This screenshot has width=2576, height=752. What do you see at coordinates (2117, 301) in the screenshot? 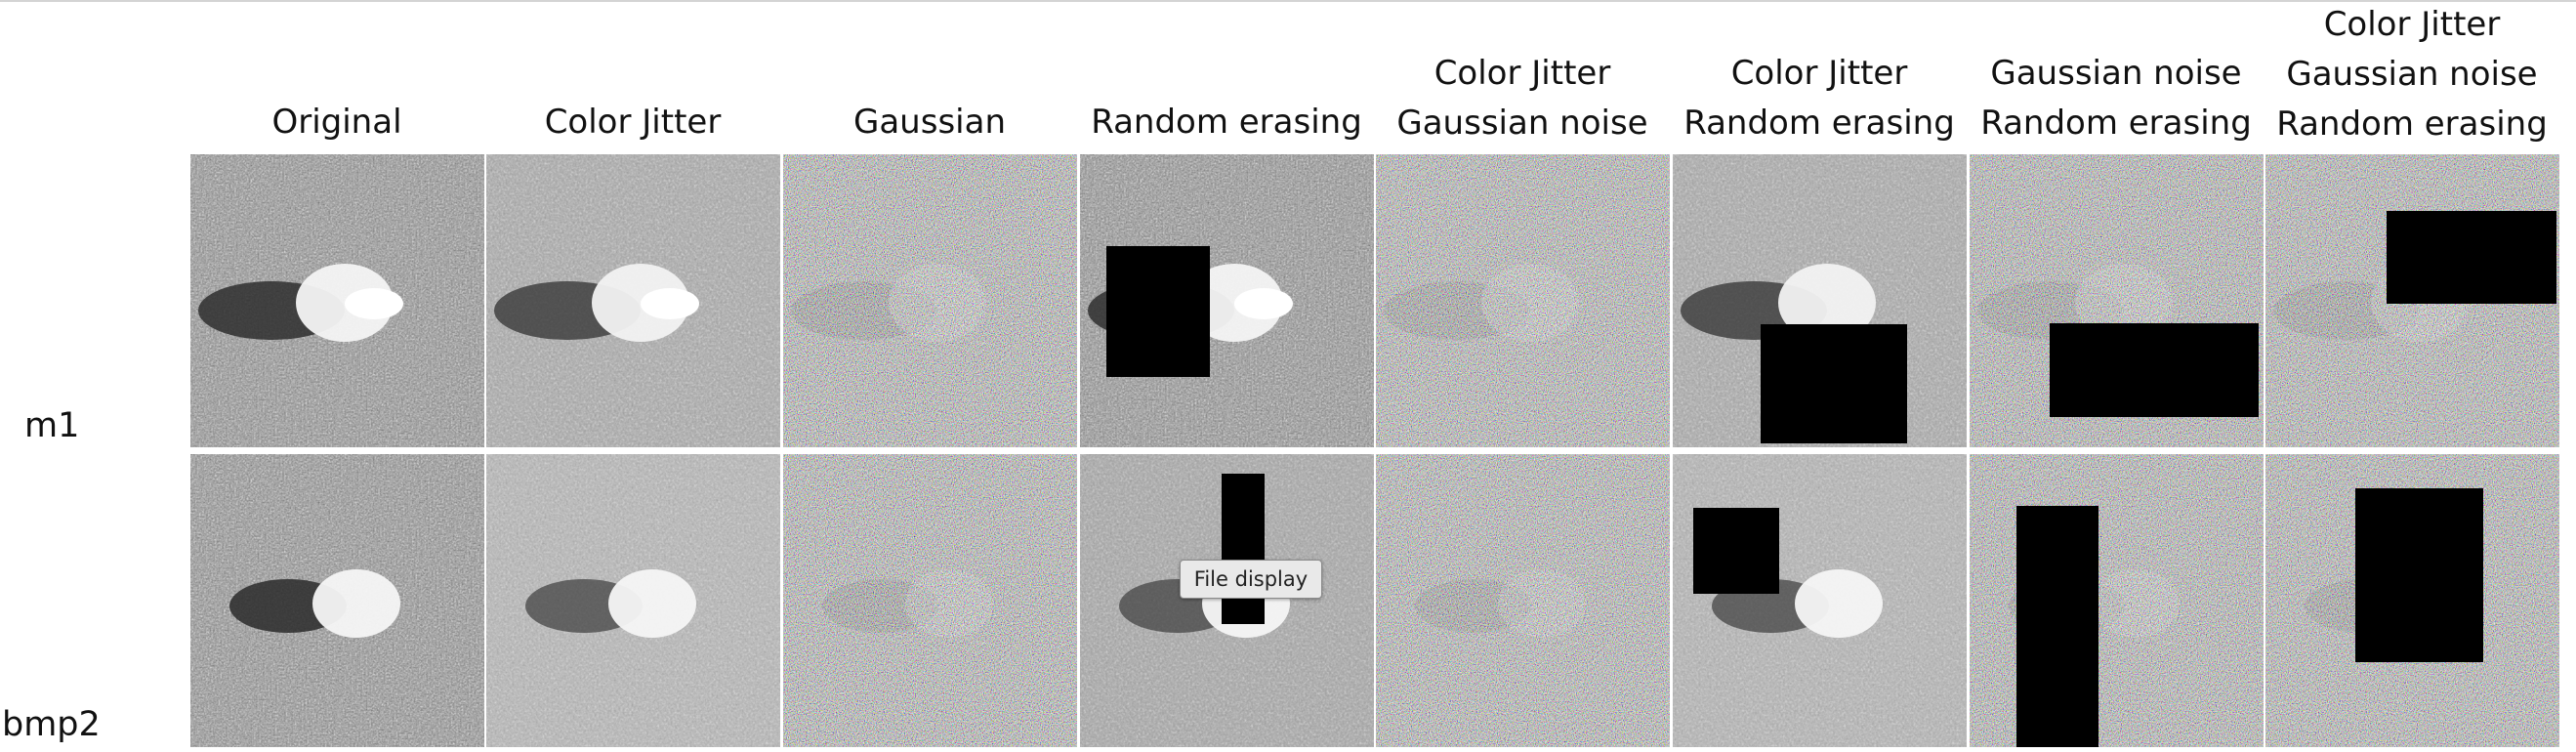
I see `image-m1-gaussian-noise-random-erasing` at bounding box center [2117, 301].